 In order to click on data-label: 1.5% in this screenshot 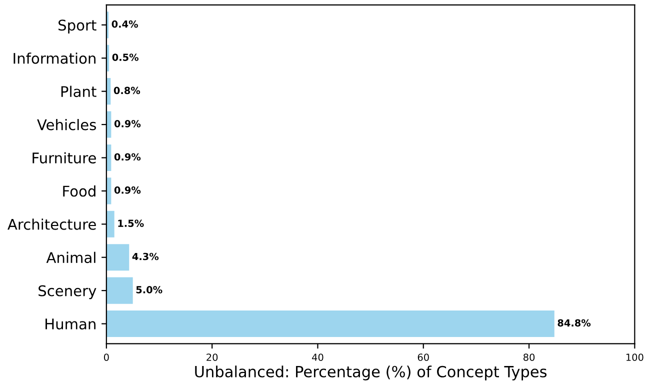, I will do `click(131, 223)`.